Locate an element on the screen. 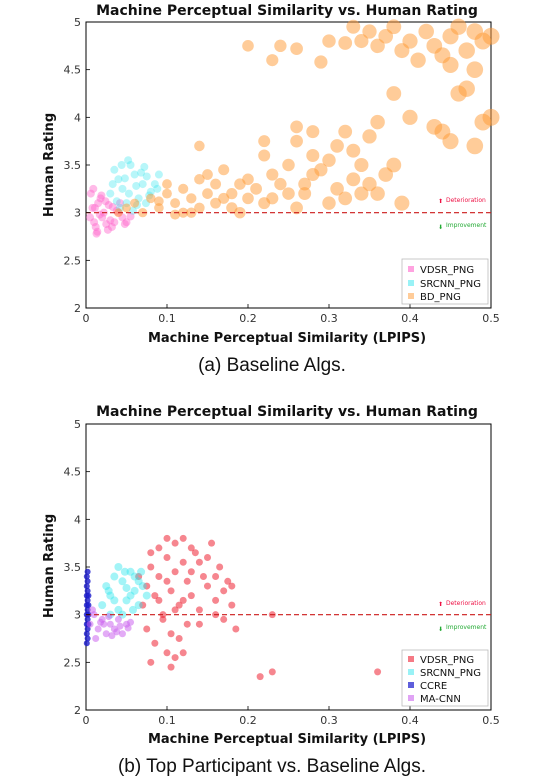  x-axis-label-b: Machine Perceptual Similarity (LPIPS) is located at coordinates (287, 739).